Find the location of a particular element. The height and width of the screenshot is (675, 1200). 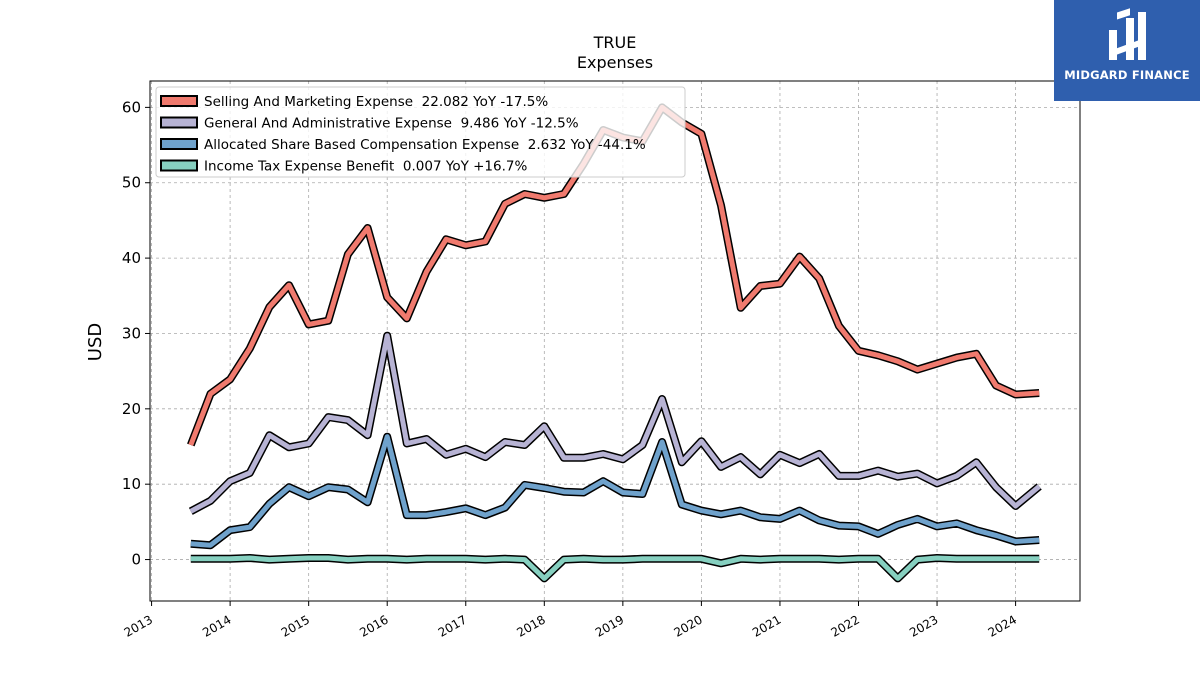

midgard-finance-logo: MIDGARD FINANCE is located at coordinates (1127, 50).